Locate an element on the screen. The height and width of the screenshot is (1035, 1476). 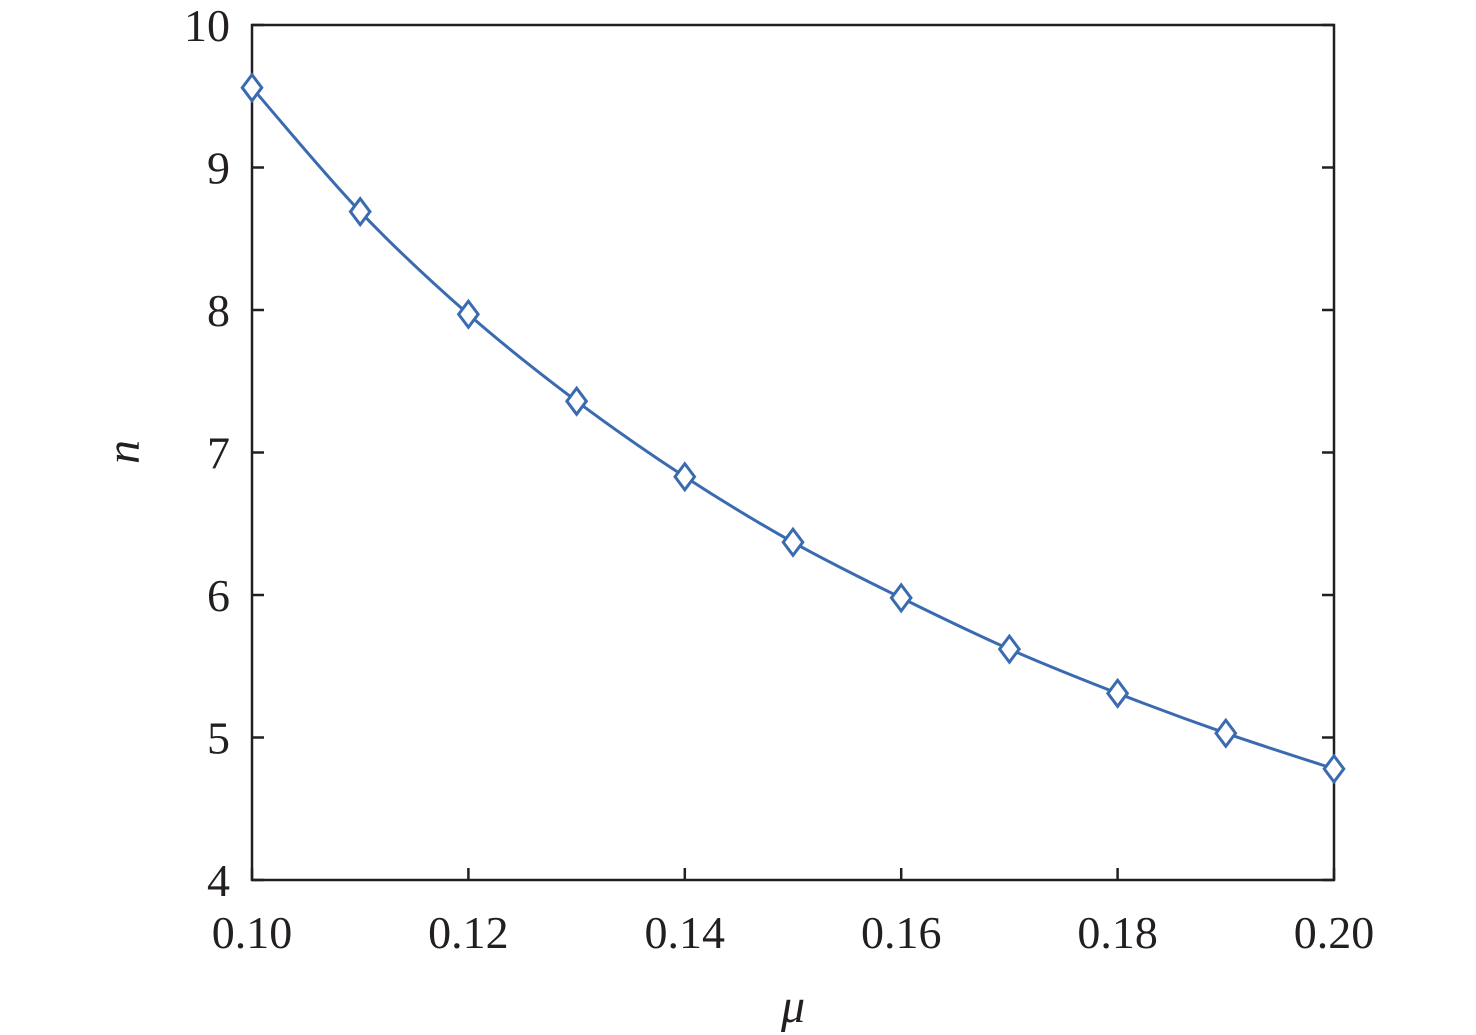
y-axis-label: n is located at coordinates (123, 452).